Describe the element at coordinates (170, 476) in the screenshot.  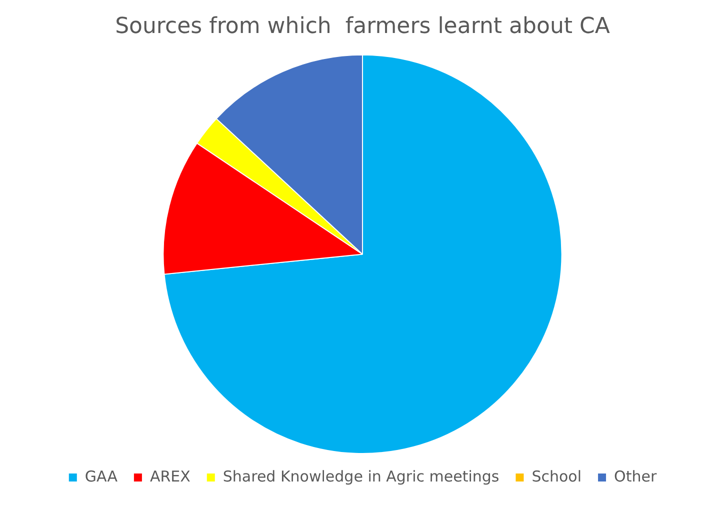
I see `legend-label: AREX` at that location.